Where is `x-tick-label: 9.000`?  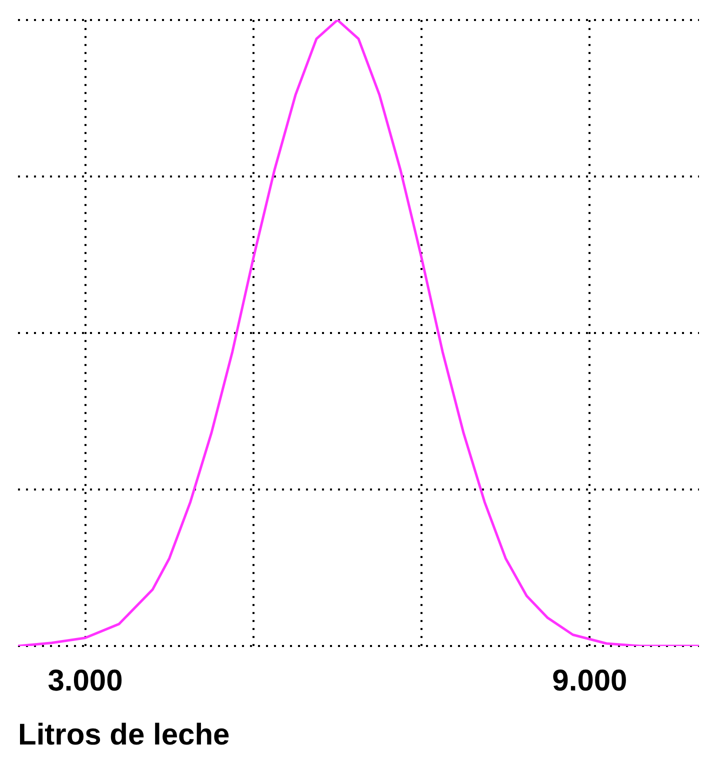
x-tick-label: 9.000 is located at coordinates (590, 681).